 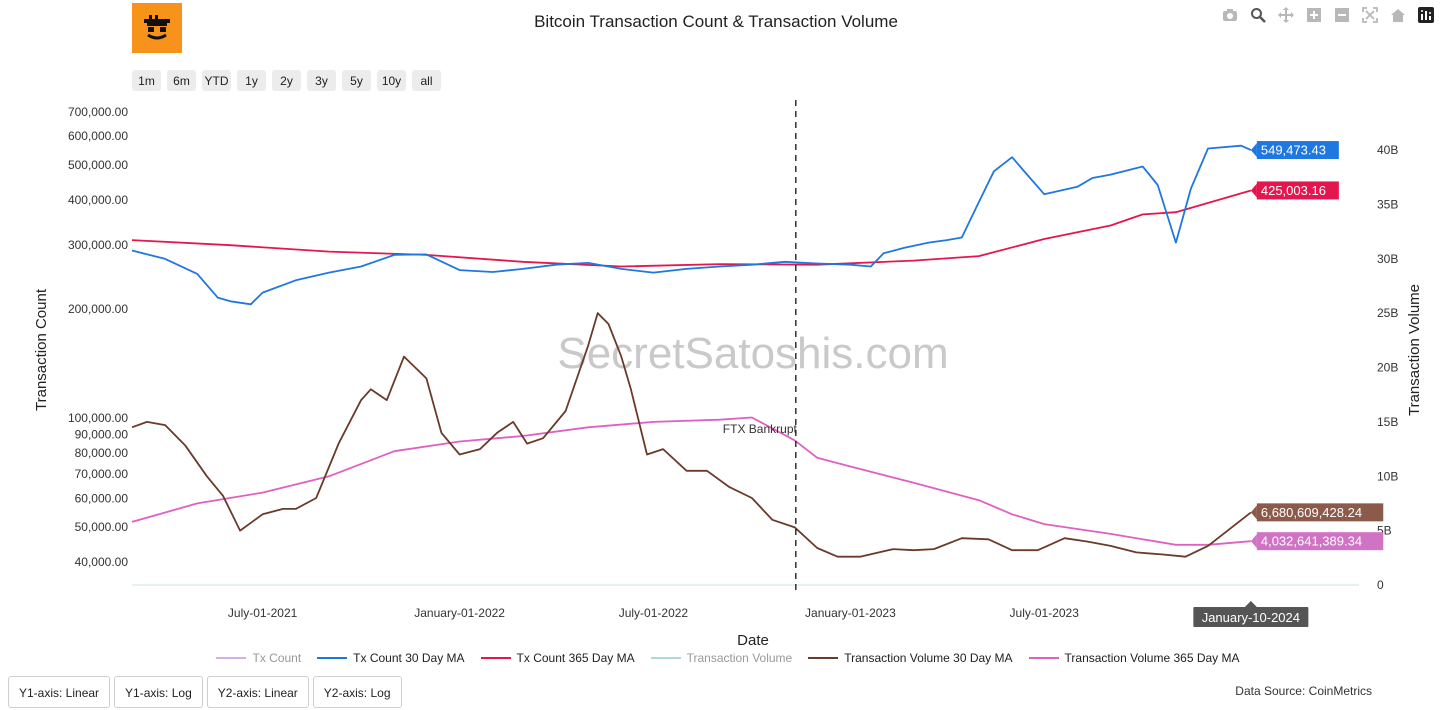 I want to click on tx-count-365d-line, so click(x=691, y=228).